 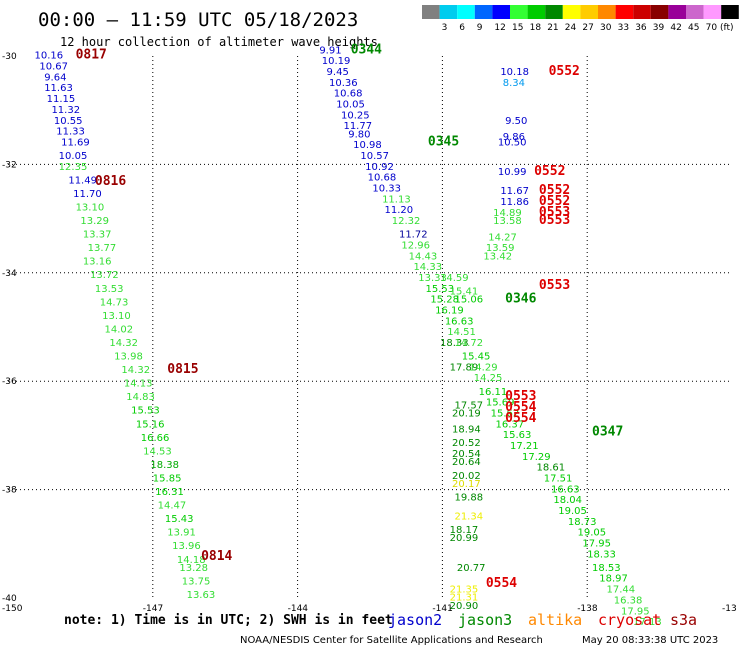 I want to click on swh-value: 10.68, so click(x=382, y=178).